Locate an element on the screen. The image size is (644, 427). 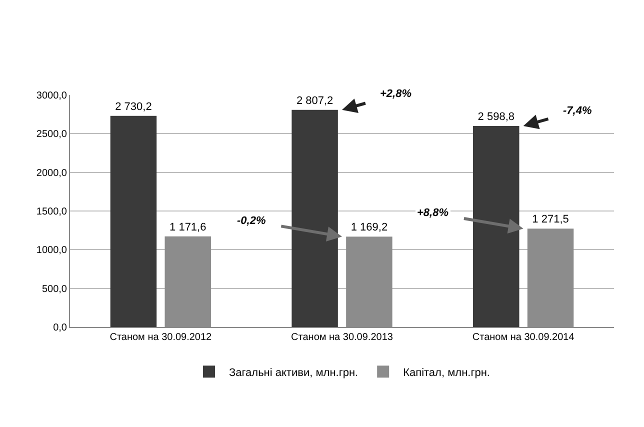
data-label: 2 598,8 is located at coordinates (496, 117).